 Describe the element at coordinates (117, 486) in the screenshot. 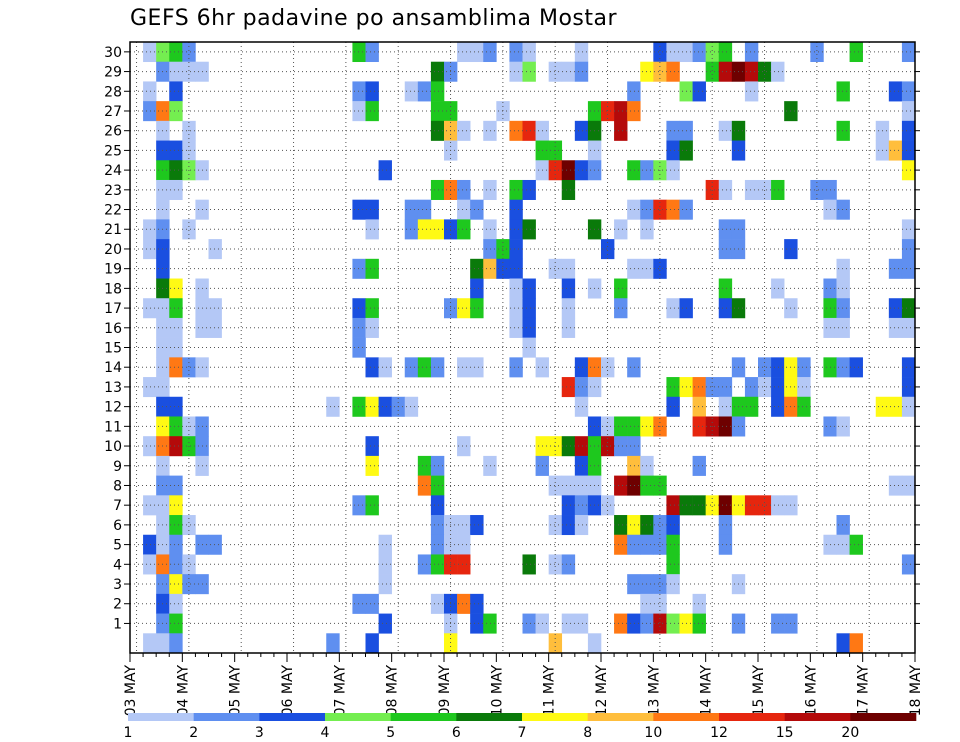

I see `y-tick-label: 8` at that location.